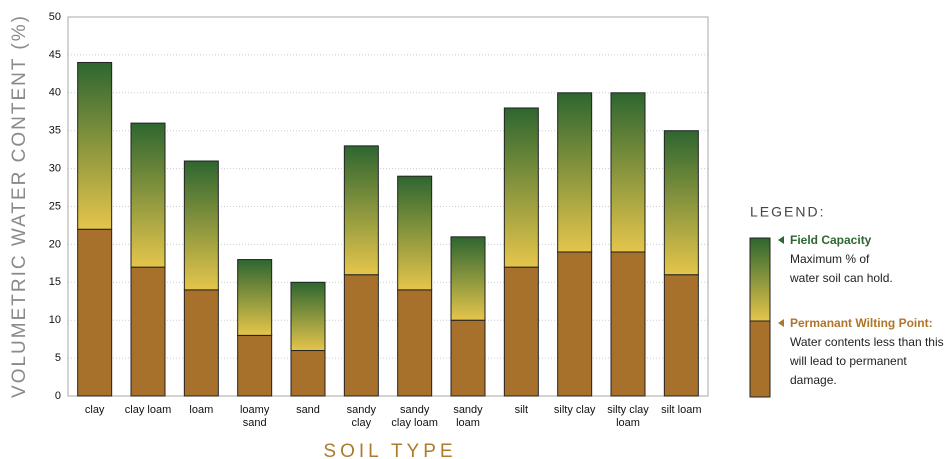  What do you see at coordinates (55, 131) in the screenshot?
I see `y-tick-label: 35` at bounding box center [55, 131].